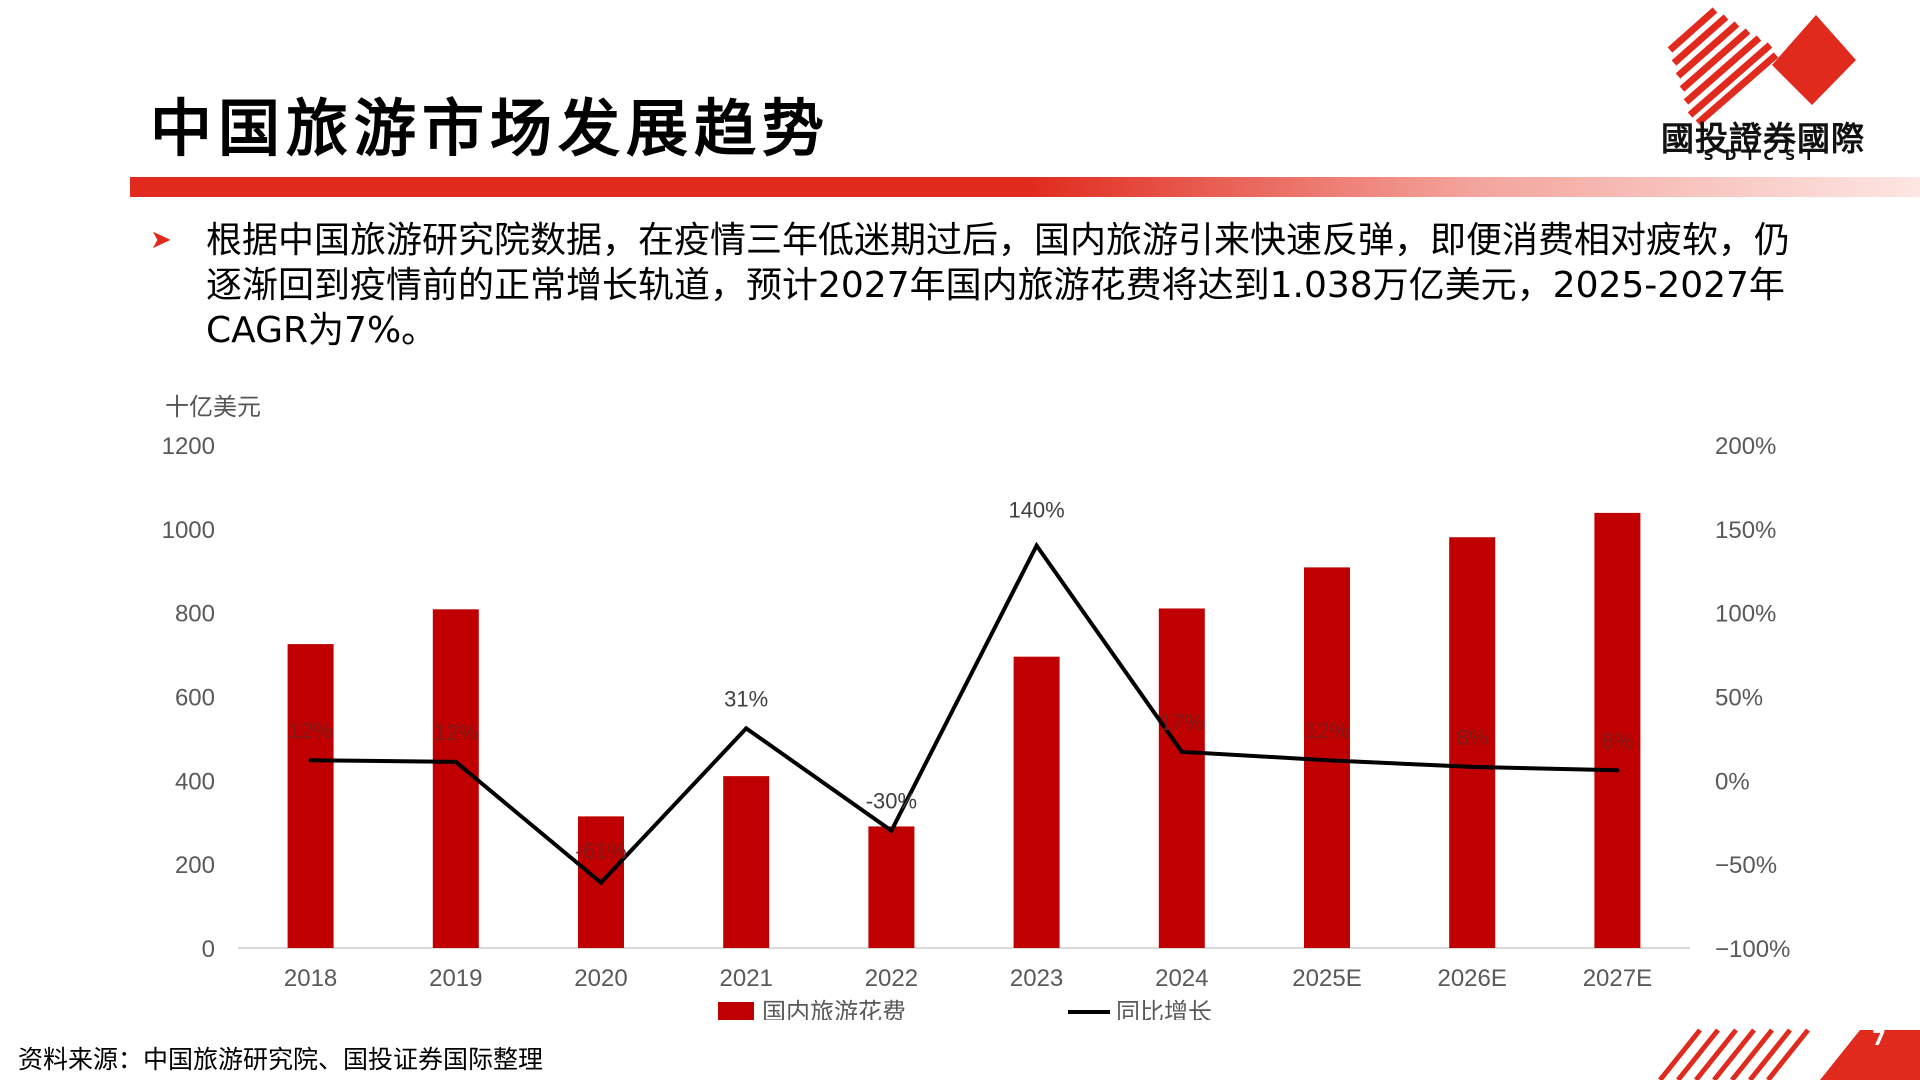 This screenshot has height=1080, width=1920. Describe the element at coordinates (746, 698) in the screenshot. I see `yoy-data-label: 31%` at that location.